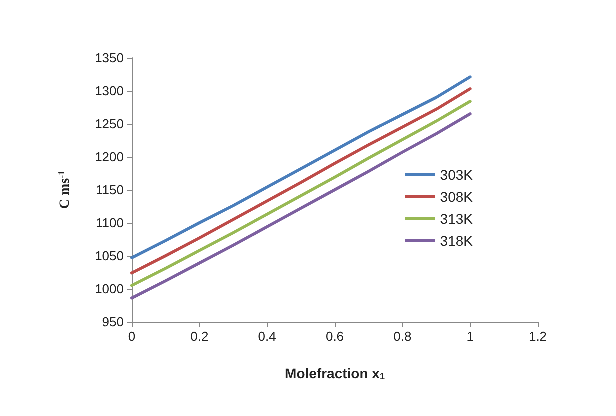  I want to click on x-tick-label: 0.4, so click(267, 336).